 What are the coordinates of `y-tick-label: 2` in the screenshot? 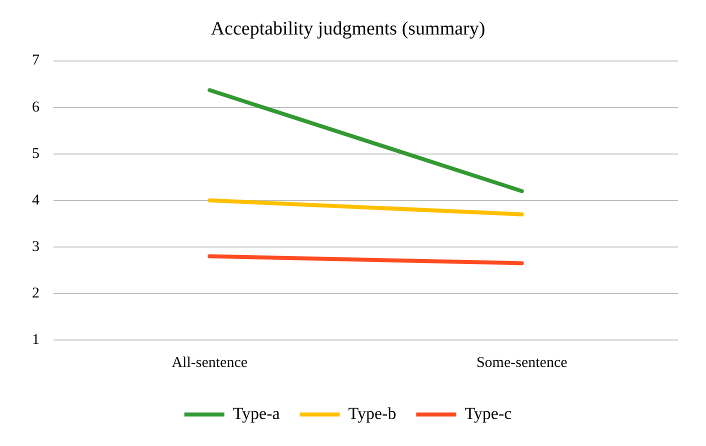 It's located at (36, 293).